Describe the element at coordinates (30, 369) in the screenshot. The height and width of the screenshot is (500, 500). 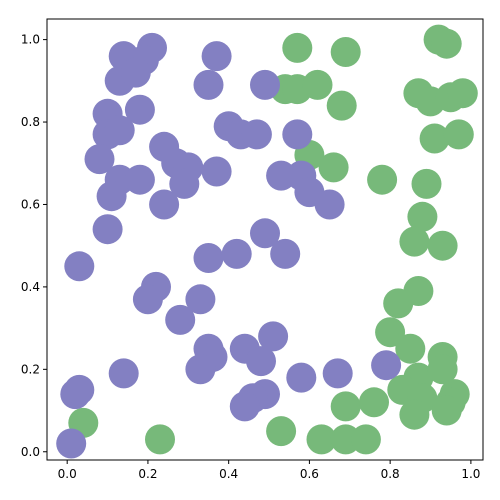
I see `y-tick-label: 0.2` at that location.